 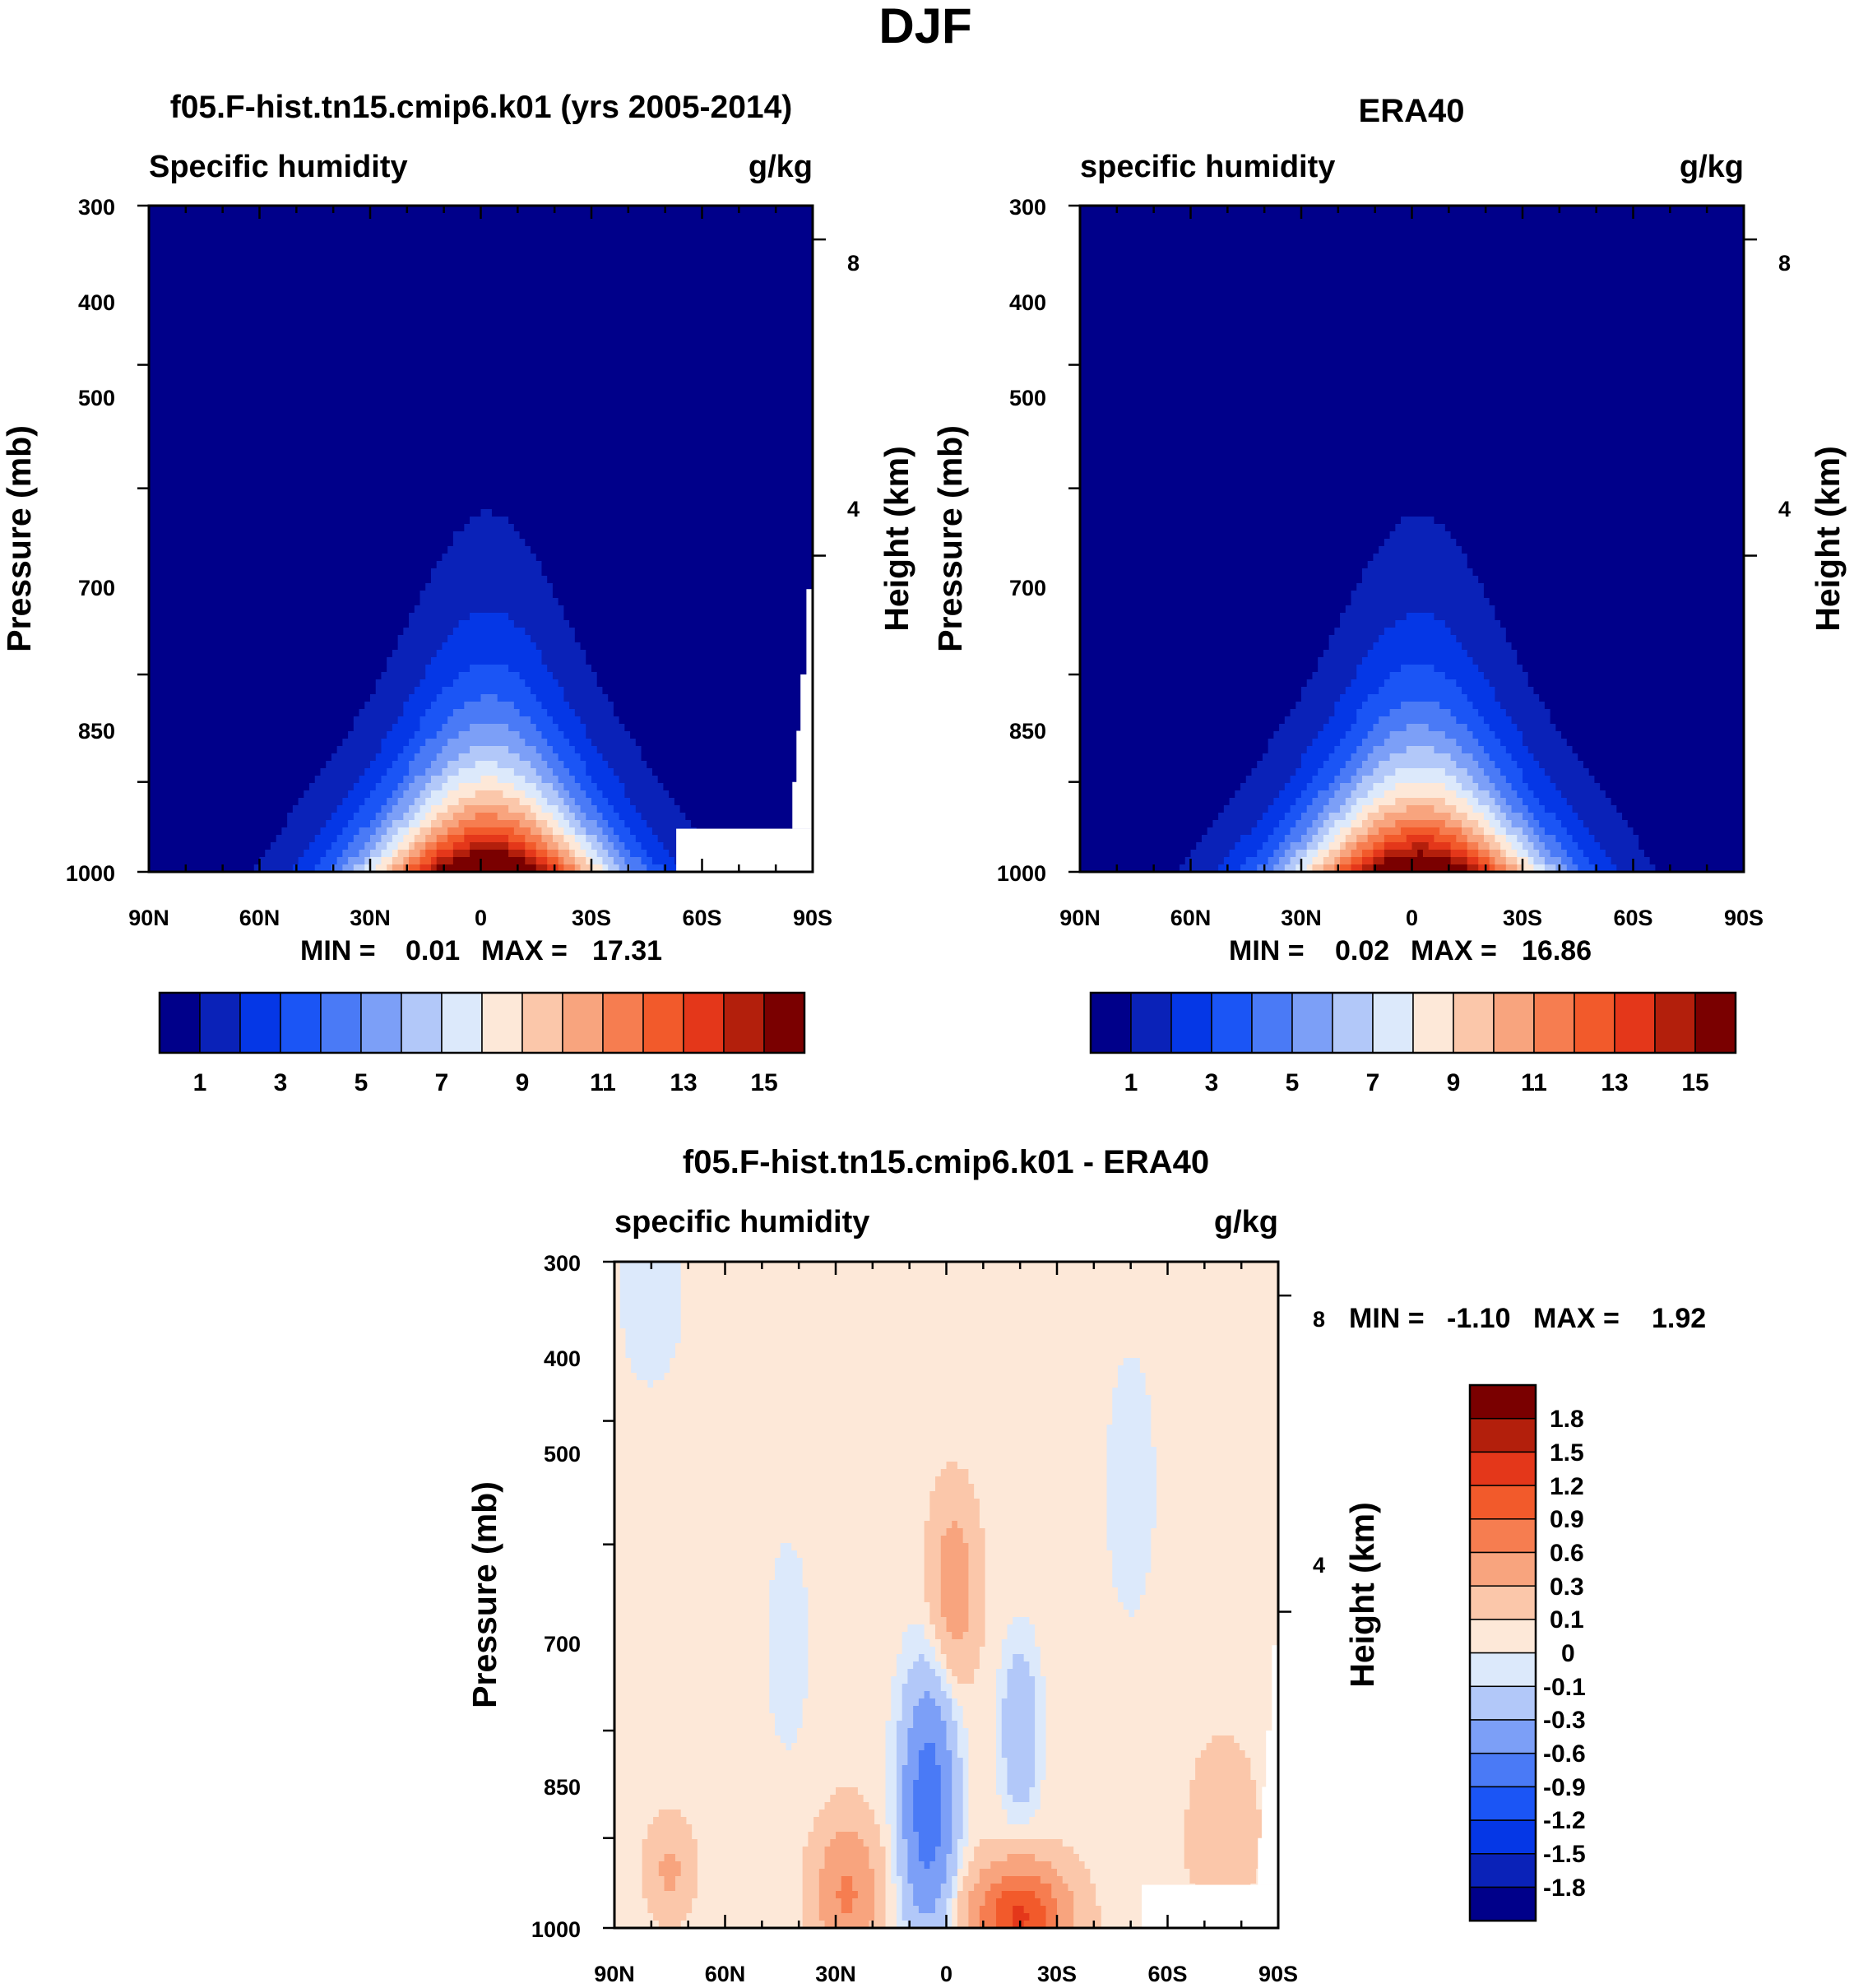 What do you see at coordinates (96, 588) in the screenshot?
I see `y-tick-label: 700` at bounding box center [96, 588].